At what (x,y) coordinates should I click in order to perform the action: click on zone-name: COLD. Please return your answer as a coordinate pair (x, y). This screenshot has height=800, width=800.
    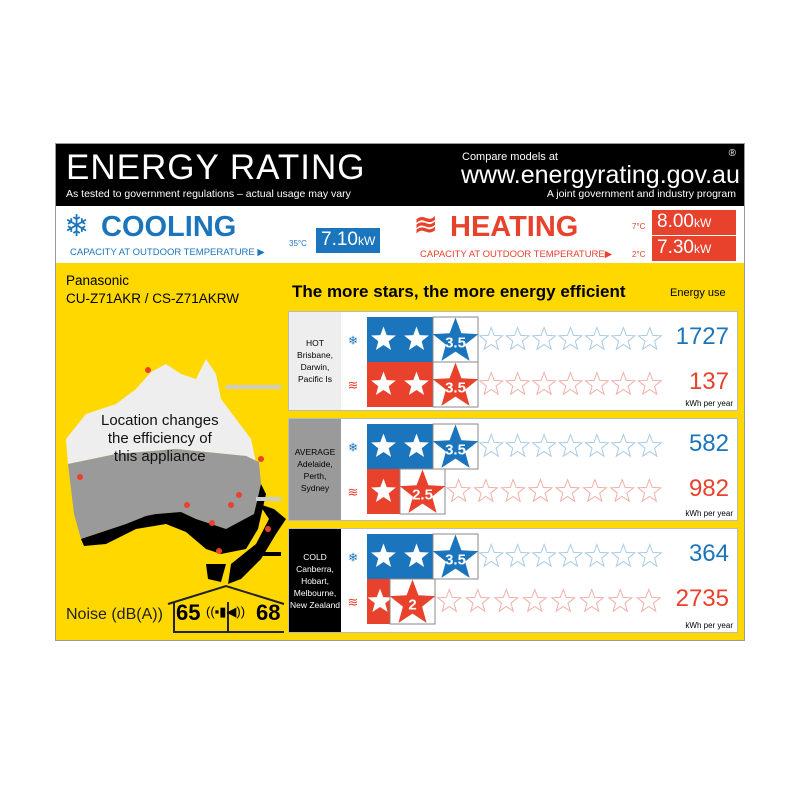
    Looking at the image, I should click on (315, 556).